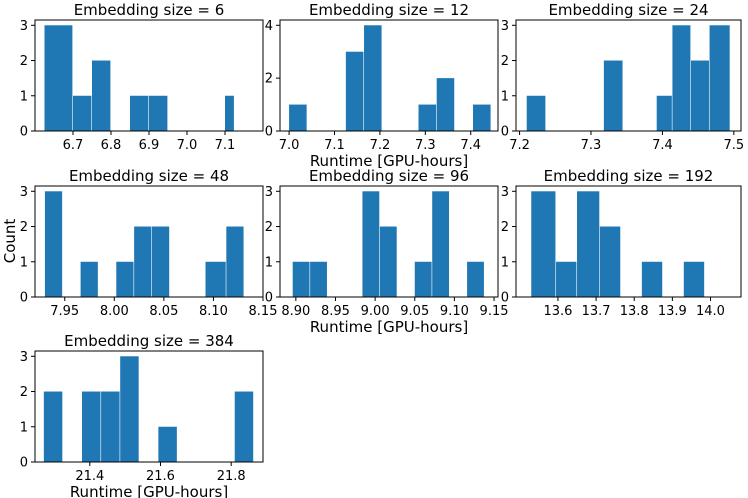 This screenshot has width=748, height=498. I want to click on x-axis-label: Runtime [GPU-hours], so click(149, 490).